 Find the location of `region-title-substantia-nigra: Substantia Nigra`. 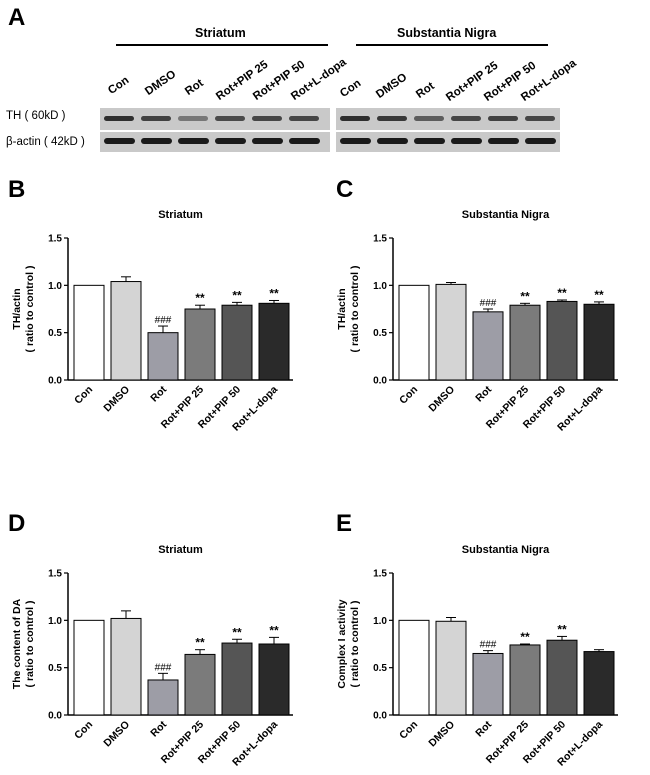

region-title-substantia-nigra: Substantia Nigra is located at coordinates (447, 33).